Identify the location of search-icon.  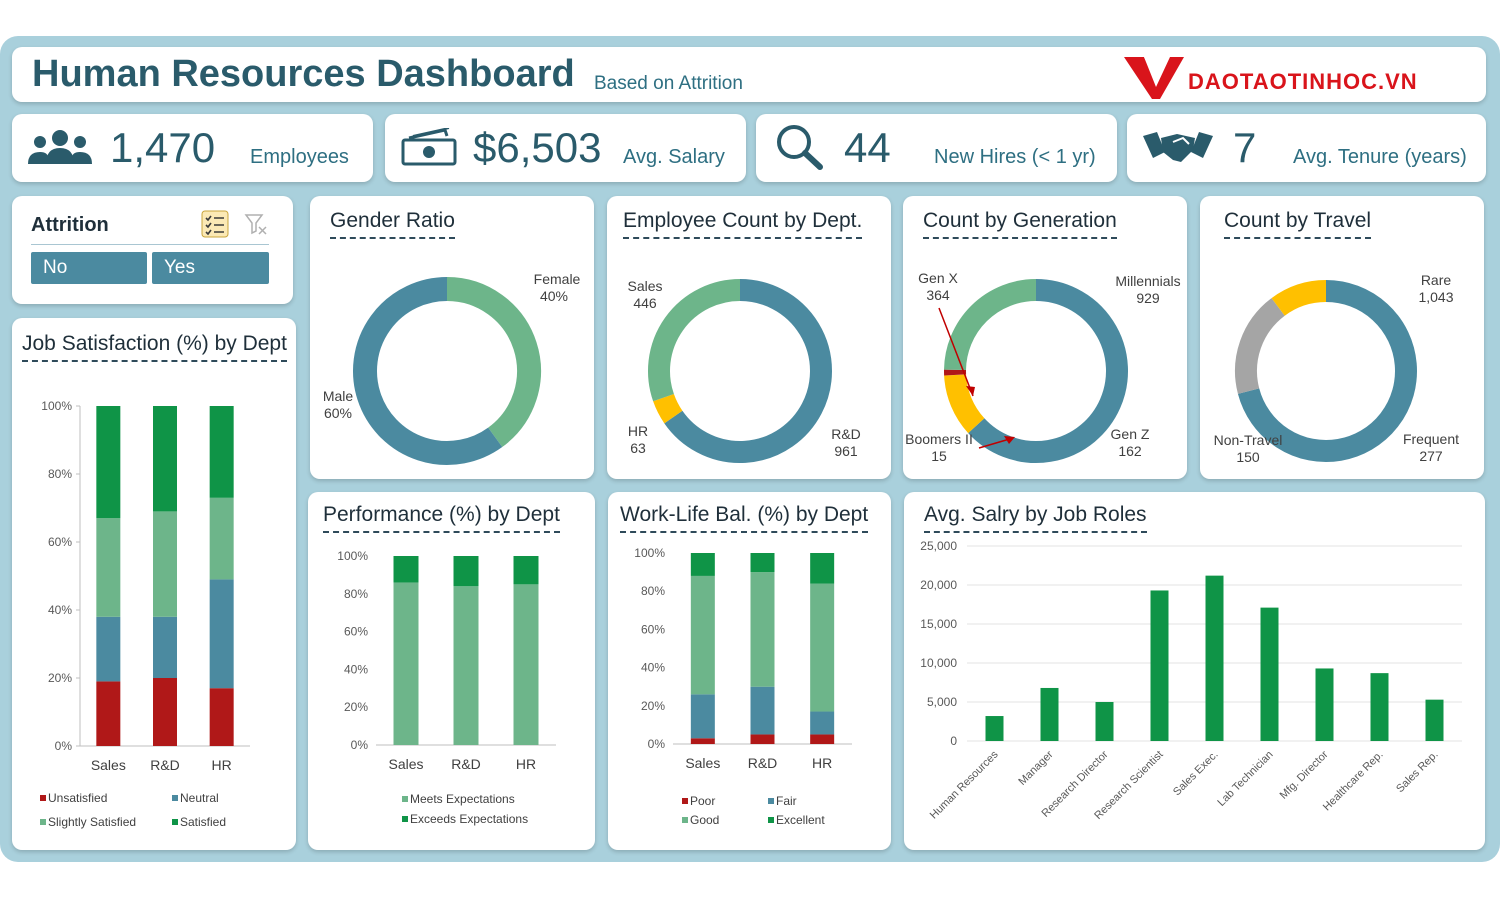
(800, 147).